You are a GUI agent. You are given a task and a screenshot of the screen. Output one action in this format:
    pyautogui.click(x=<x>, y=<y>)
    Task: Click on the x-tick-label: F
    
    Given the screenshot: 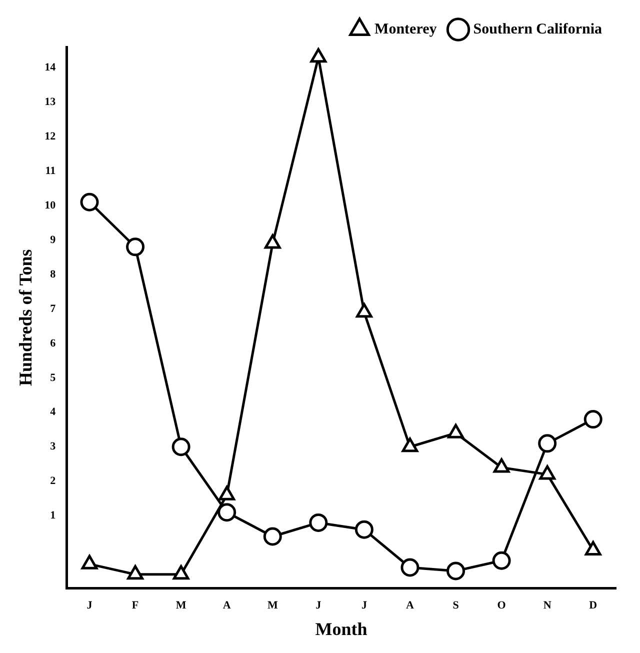 What is the action you would take?
    pyautogui.click(x=135, y=606)
    